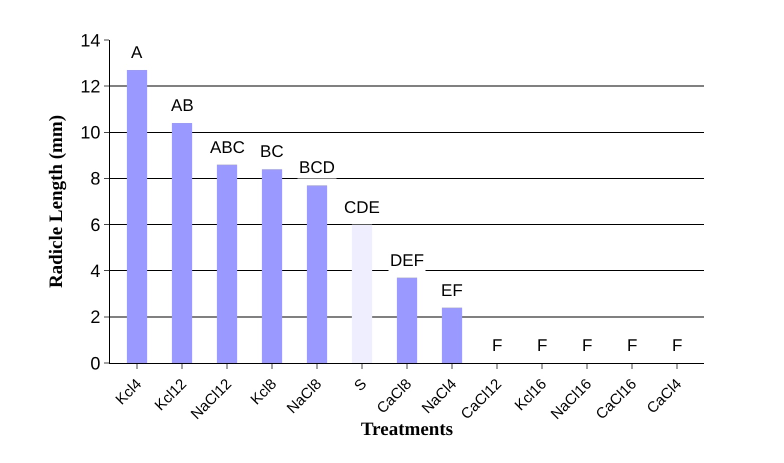 The image size is (784, 463). Describe the element at coordinates (272, 151) in the screenshot. I see `data-label: BC` at that location.